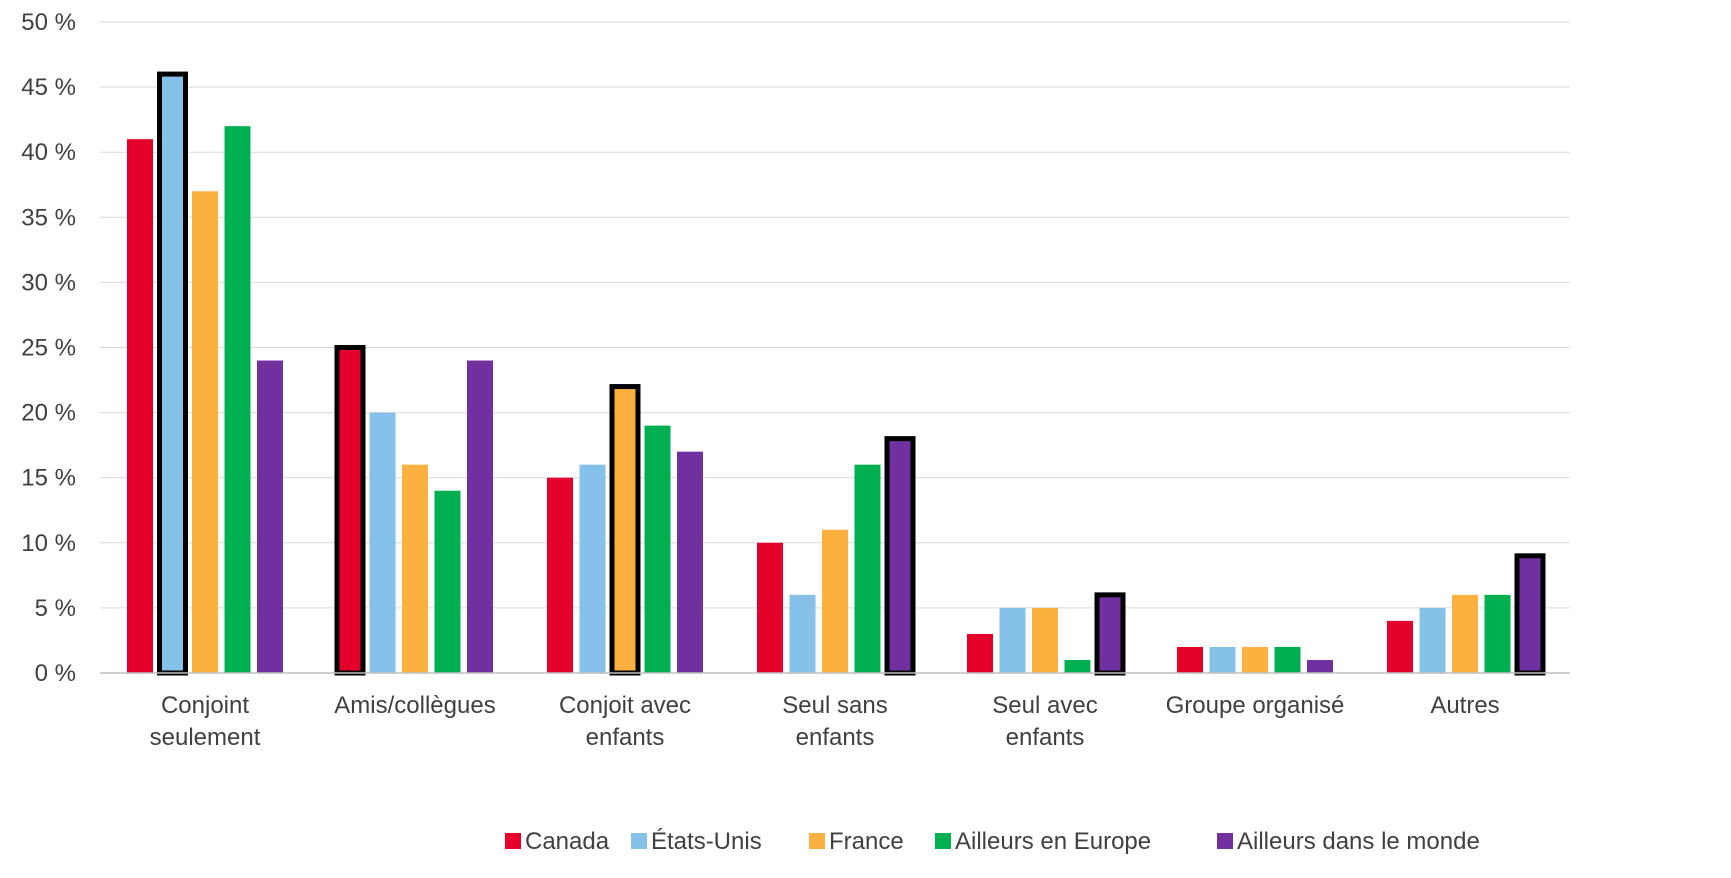 The image size is (1731, 878). I want to click on y-tick-label: 10 %, so click(48, 543).